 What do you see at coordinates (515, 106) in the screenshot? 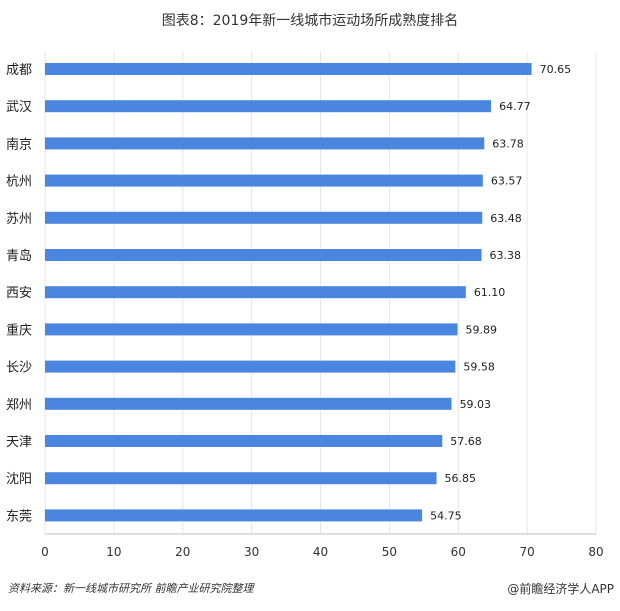
I see `data-label: 64.77` at bounding box center [515, 106].